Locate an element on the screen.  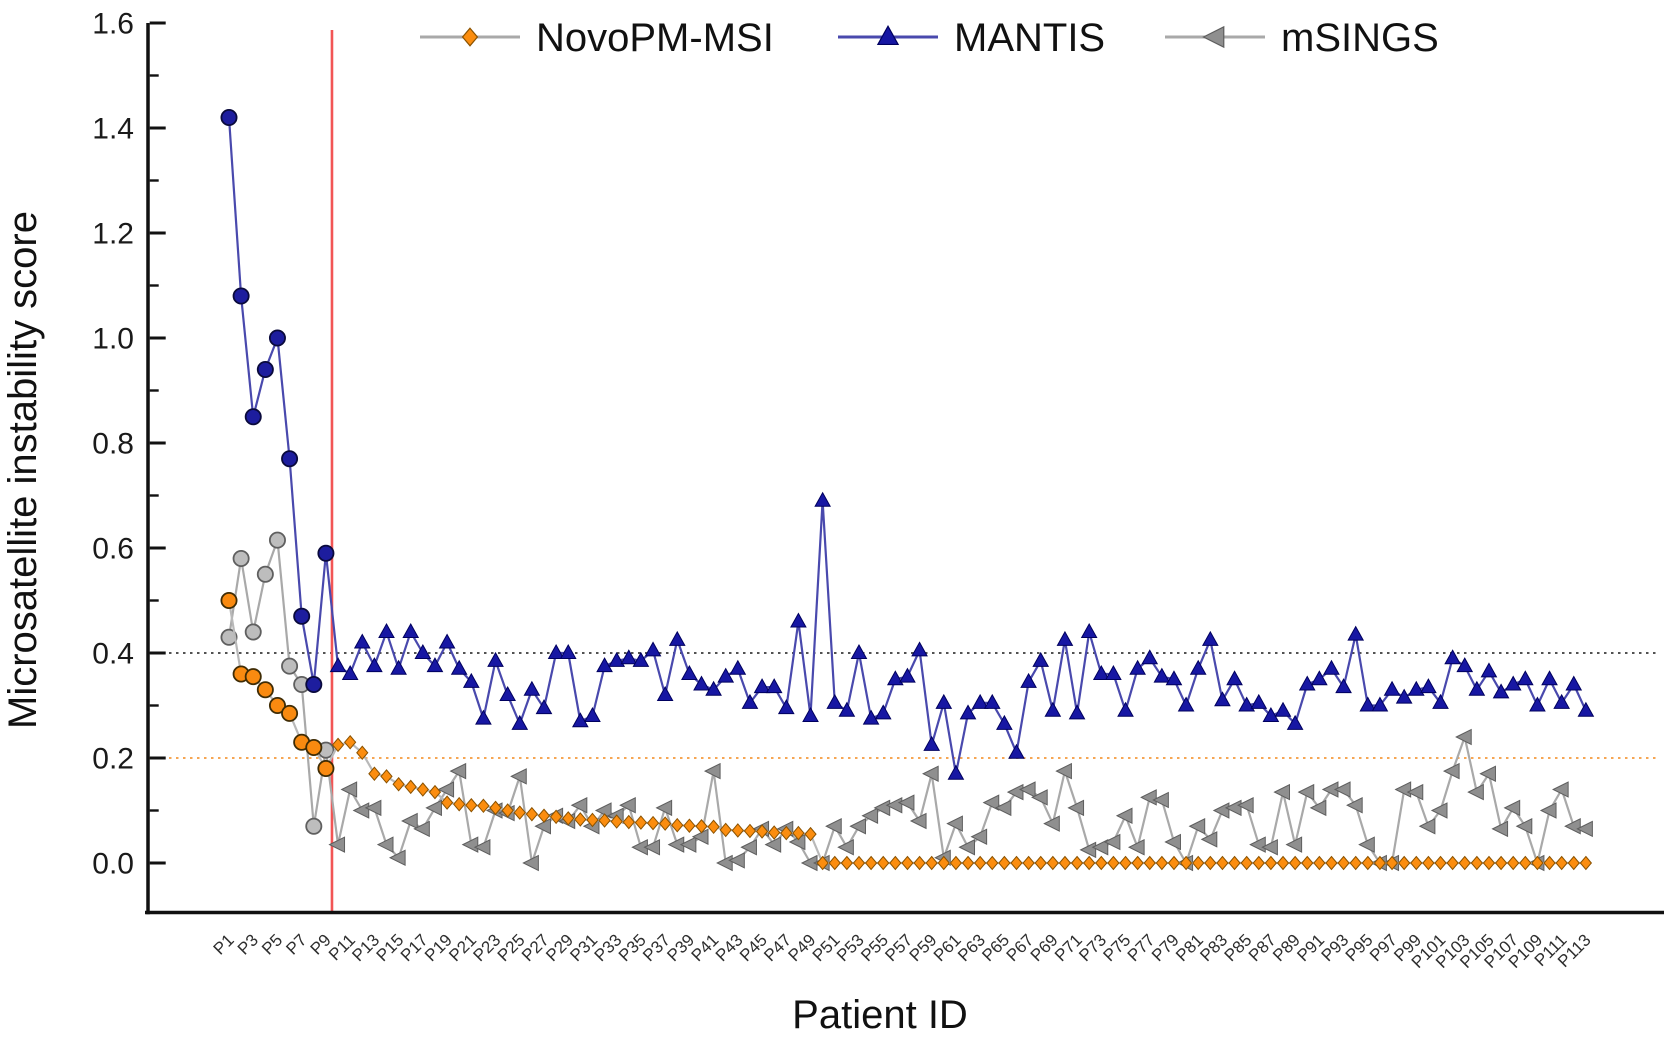
y-tick-label: 1.2 is located at coordinates (113, 234).